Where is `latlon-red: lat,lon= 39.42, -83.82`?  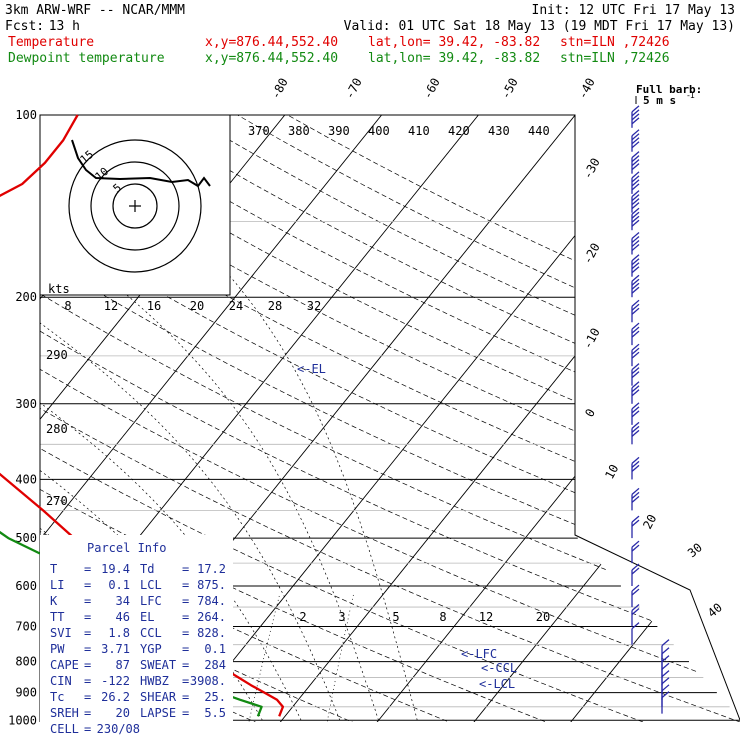
latlon-red: lat,lon= 39.42, -83.82 is located at coordinates (454, 42).